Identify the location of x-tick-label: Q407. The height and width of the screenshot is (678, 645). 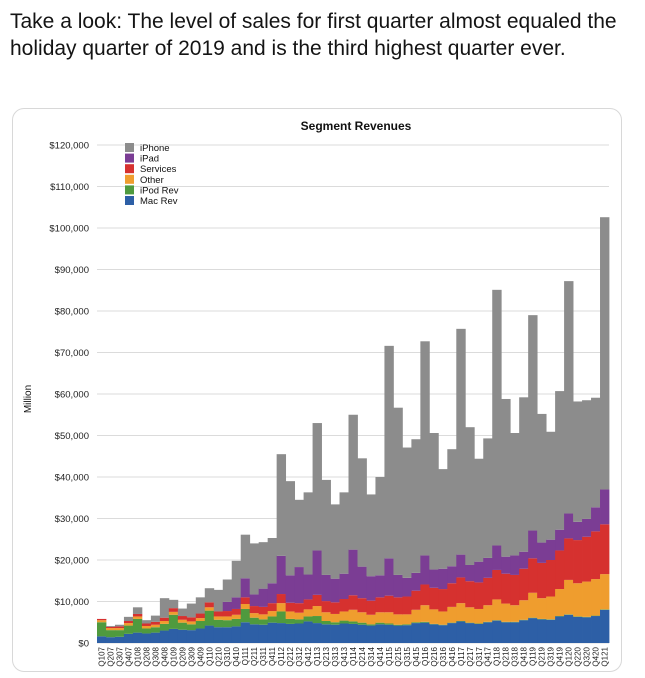
(128, 656).